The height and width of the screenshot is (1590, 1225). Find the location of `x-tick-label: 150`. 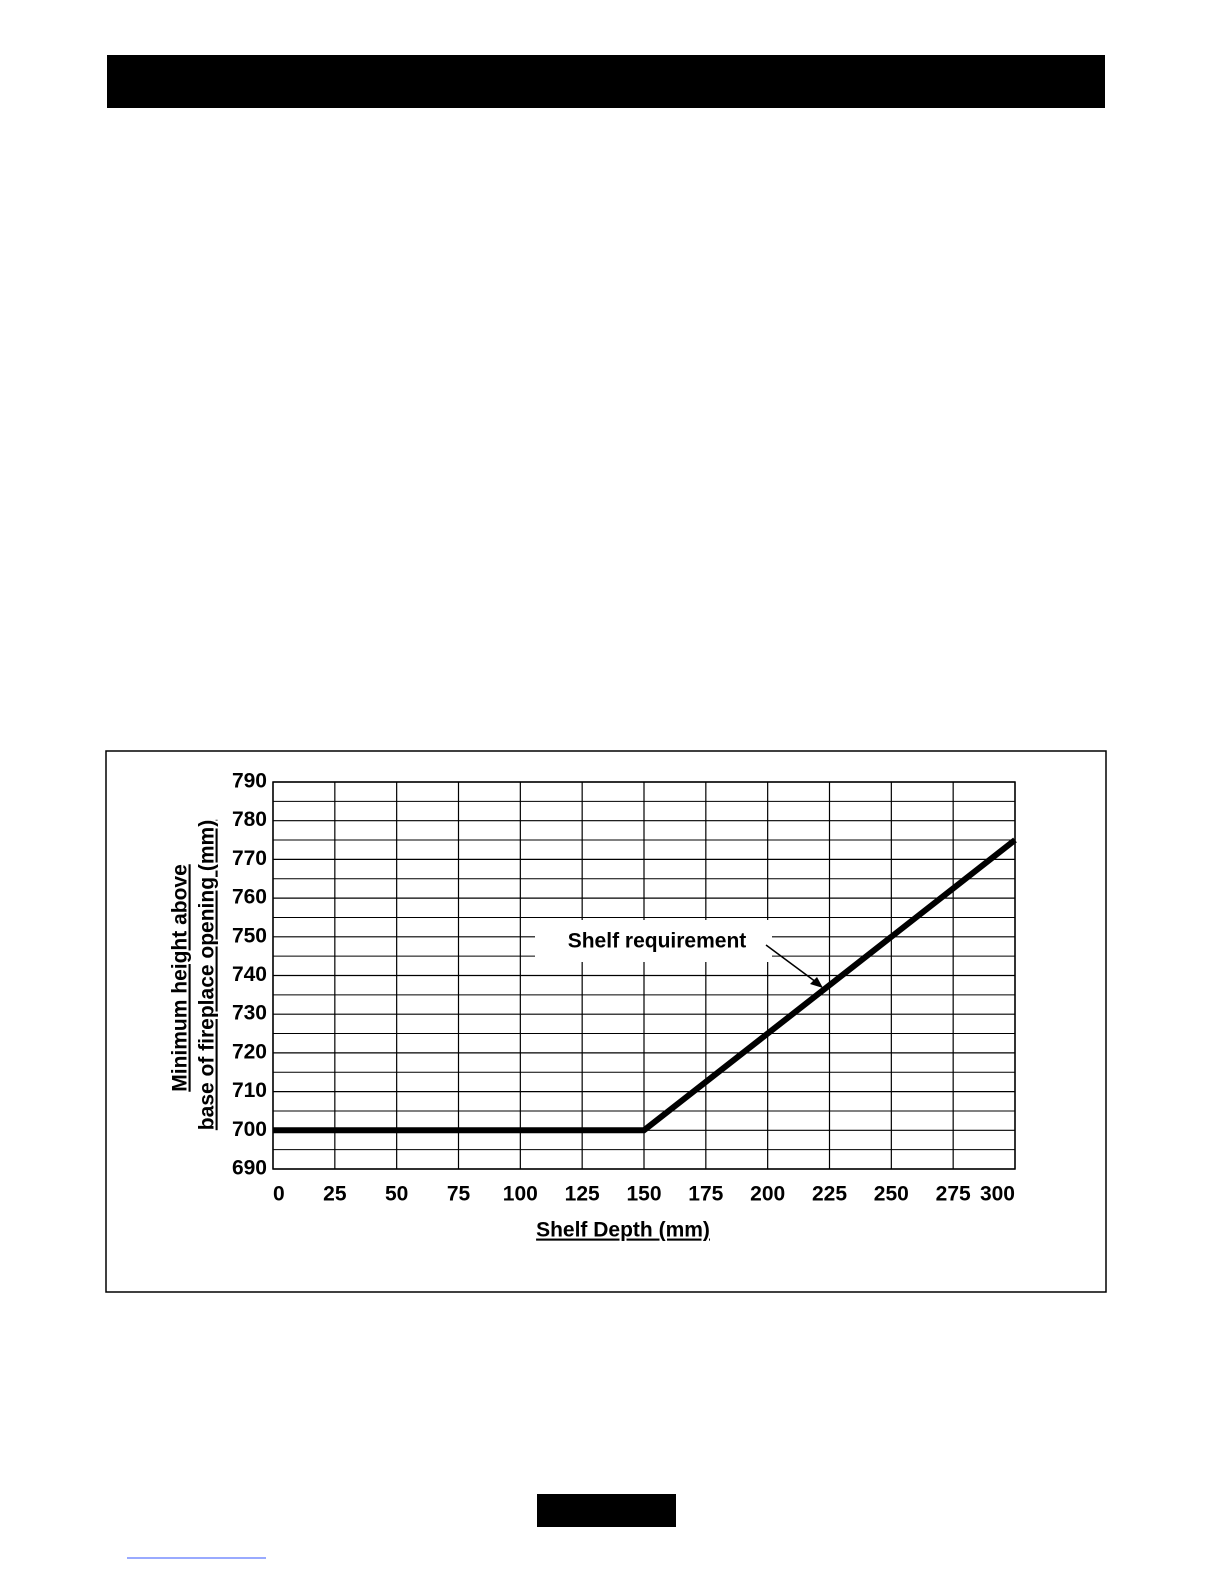

x-tick-label: 150 is located at coordinates (643, 1194).